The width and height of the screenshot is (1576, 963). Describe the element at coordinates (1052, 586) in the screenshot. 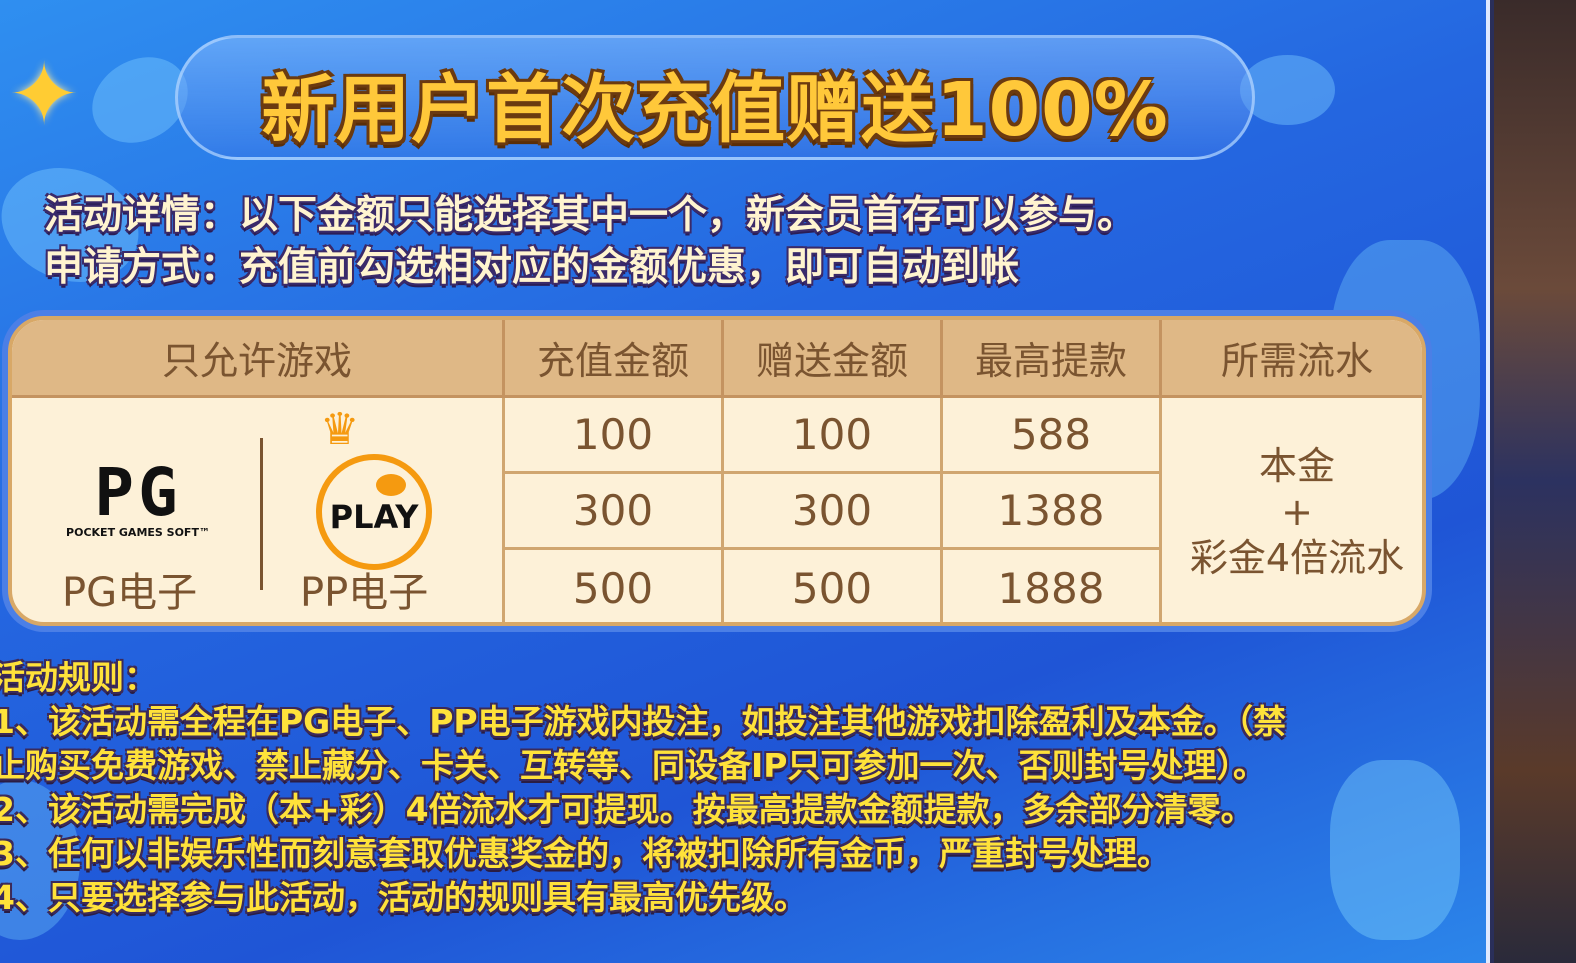

I see `max-withdraw-1888: 1888` at that location.